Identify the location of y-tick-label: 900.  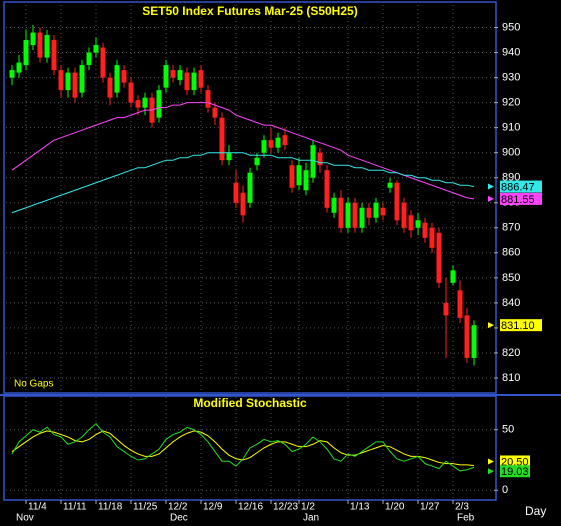
(511, 153).